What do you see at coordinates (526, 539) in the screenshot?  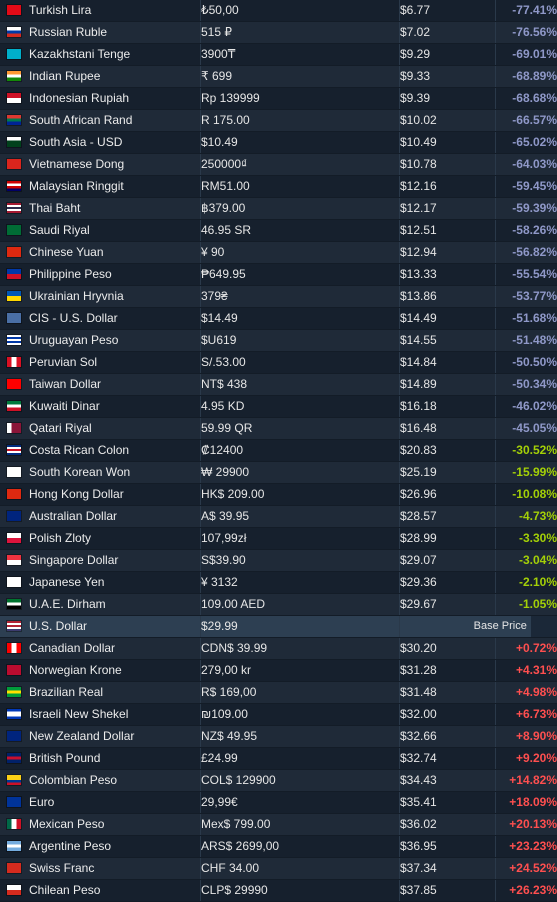 I see `price-difference: -3.30%` at bounding box center [526, 539].